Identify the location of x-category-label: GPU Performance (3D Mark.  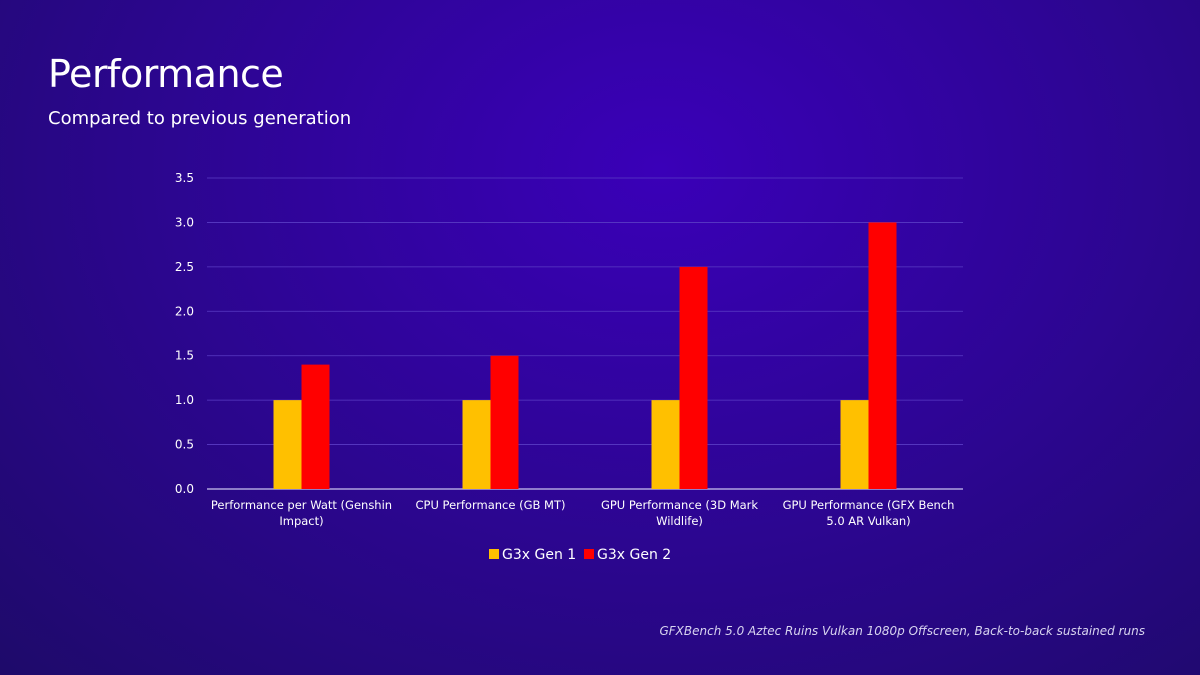
(679, 505).